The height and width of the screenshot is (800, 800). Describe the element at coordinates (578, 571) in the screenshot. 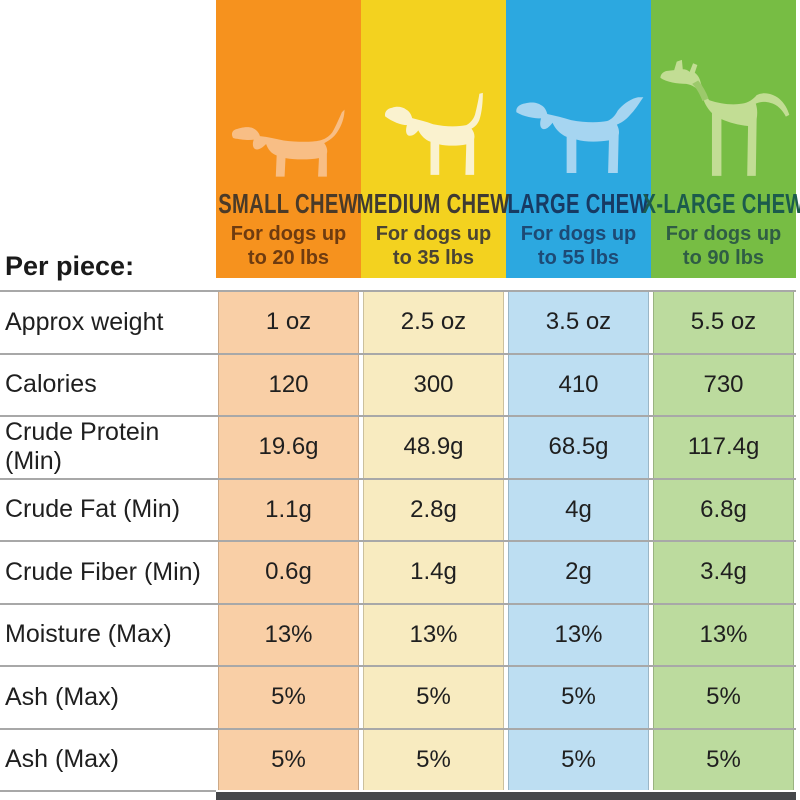

I see `value-cell: 2g` at that location.